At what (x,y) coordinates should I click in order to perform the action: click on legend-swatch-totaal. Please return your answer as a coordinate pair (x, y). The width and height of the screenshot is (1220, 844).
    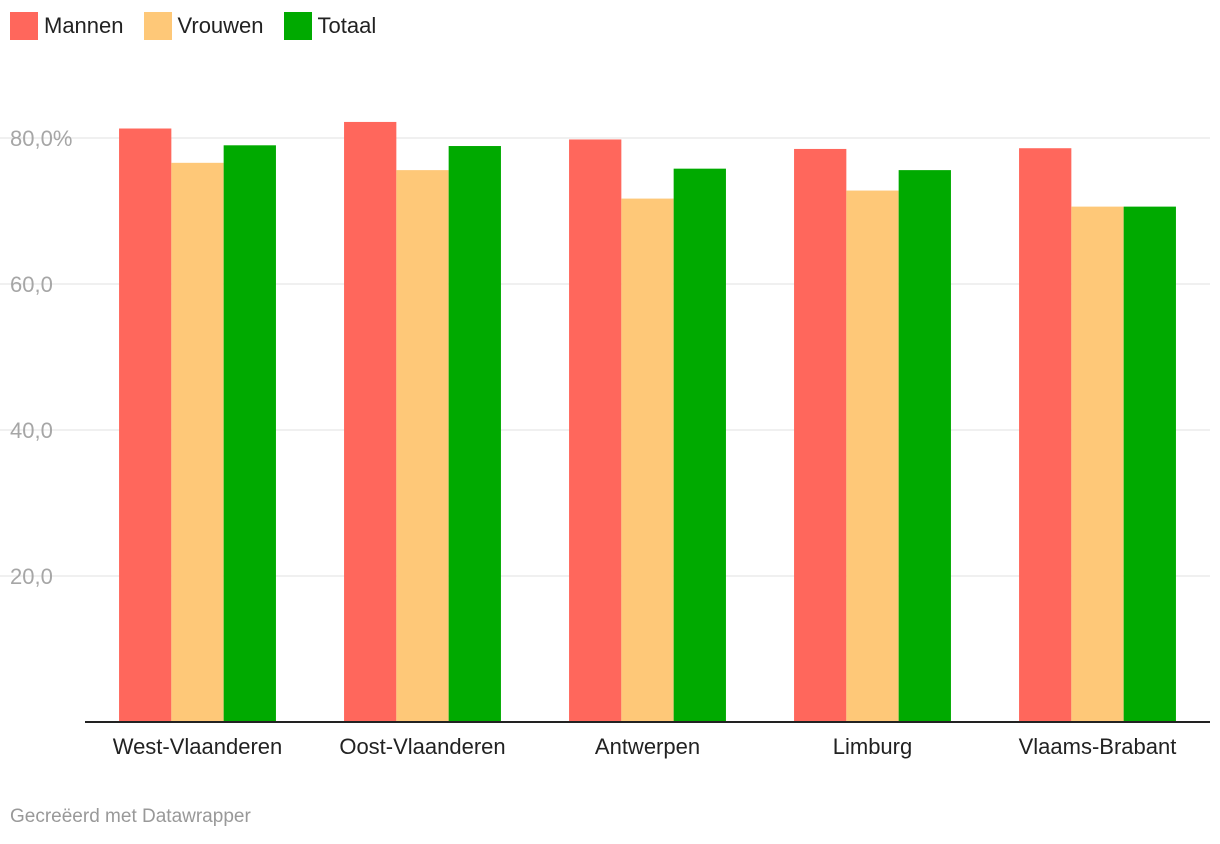
    Looking at the image, I should click on (297, 26).